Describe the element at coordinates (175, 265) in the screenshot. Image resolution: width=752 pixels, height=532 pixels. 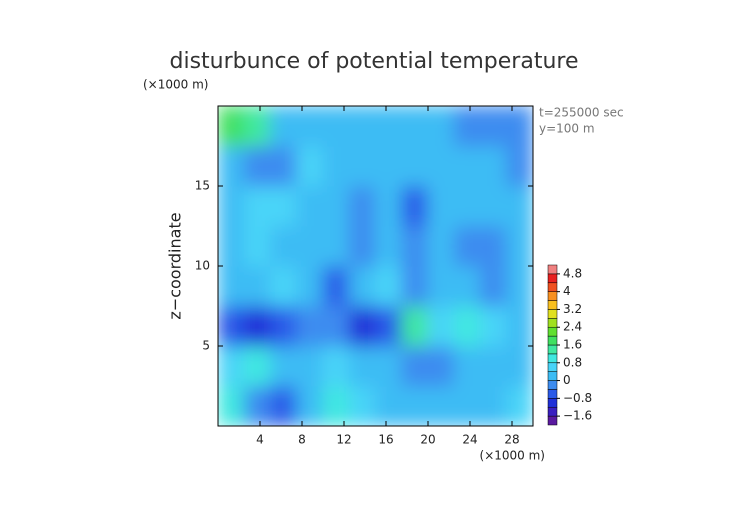
I see `y-axis-label: z−coordinate` at that location.